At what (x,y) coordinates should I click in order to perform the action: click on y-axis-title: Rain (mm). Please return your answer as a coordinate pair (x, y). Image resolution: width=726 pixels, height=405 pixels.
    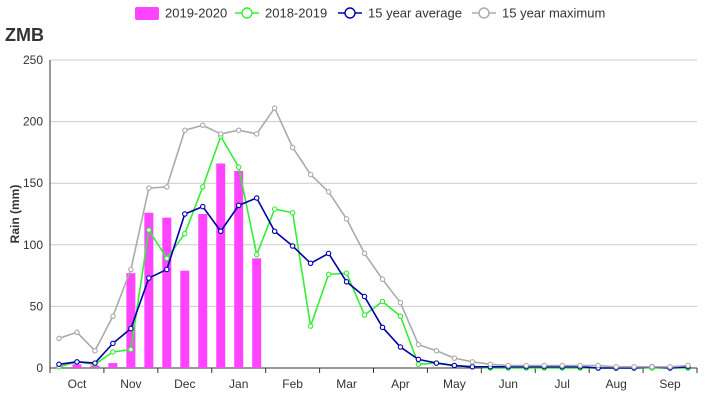
    Looking at the image, I should click on (15, 214).